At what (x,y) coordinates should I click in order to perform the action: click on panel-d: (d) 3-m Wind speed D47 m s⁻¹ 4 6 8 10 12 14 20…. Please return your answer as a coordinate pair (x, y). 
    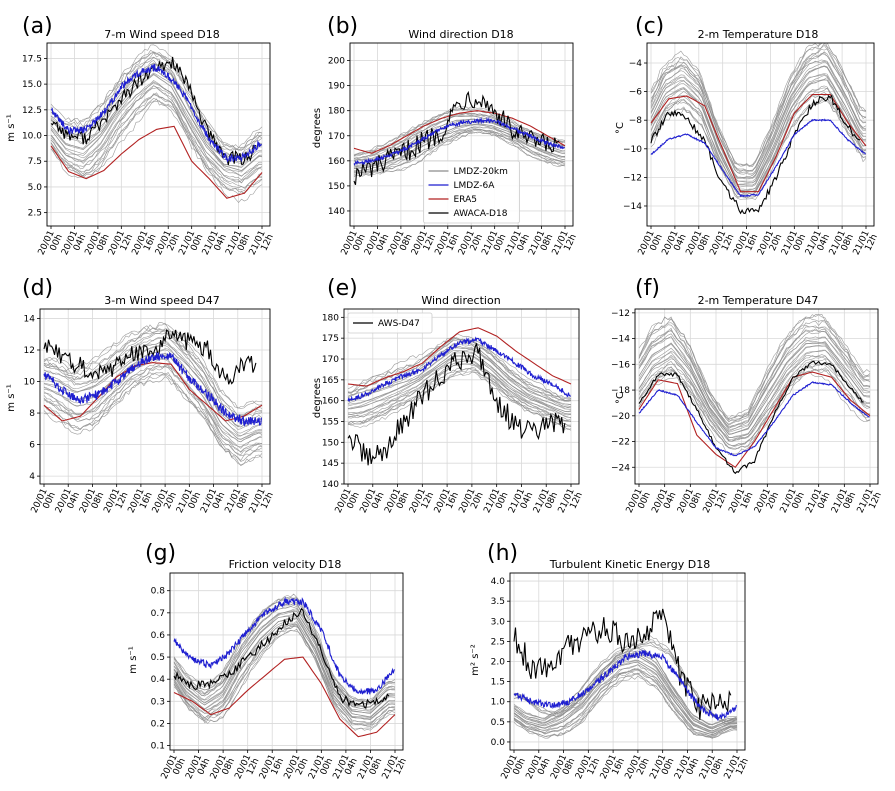
    Looking at the image, I should click on (141, 397).